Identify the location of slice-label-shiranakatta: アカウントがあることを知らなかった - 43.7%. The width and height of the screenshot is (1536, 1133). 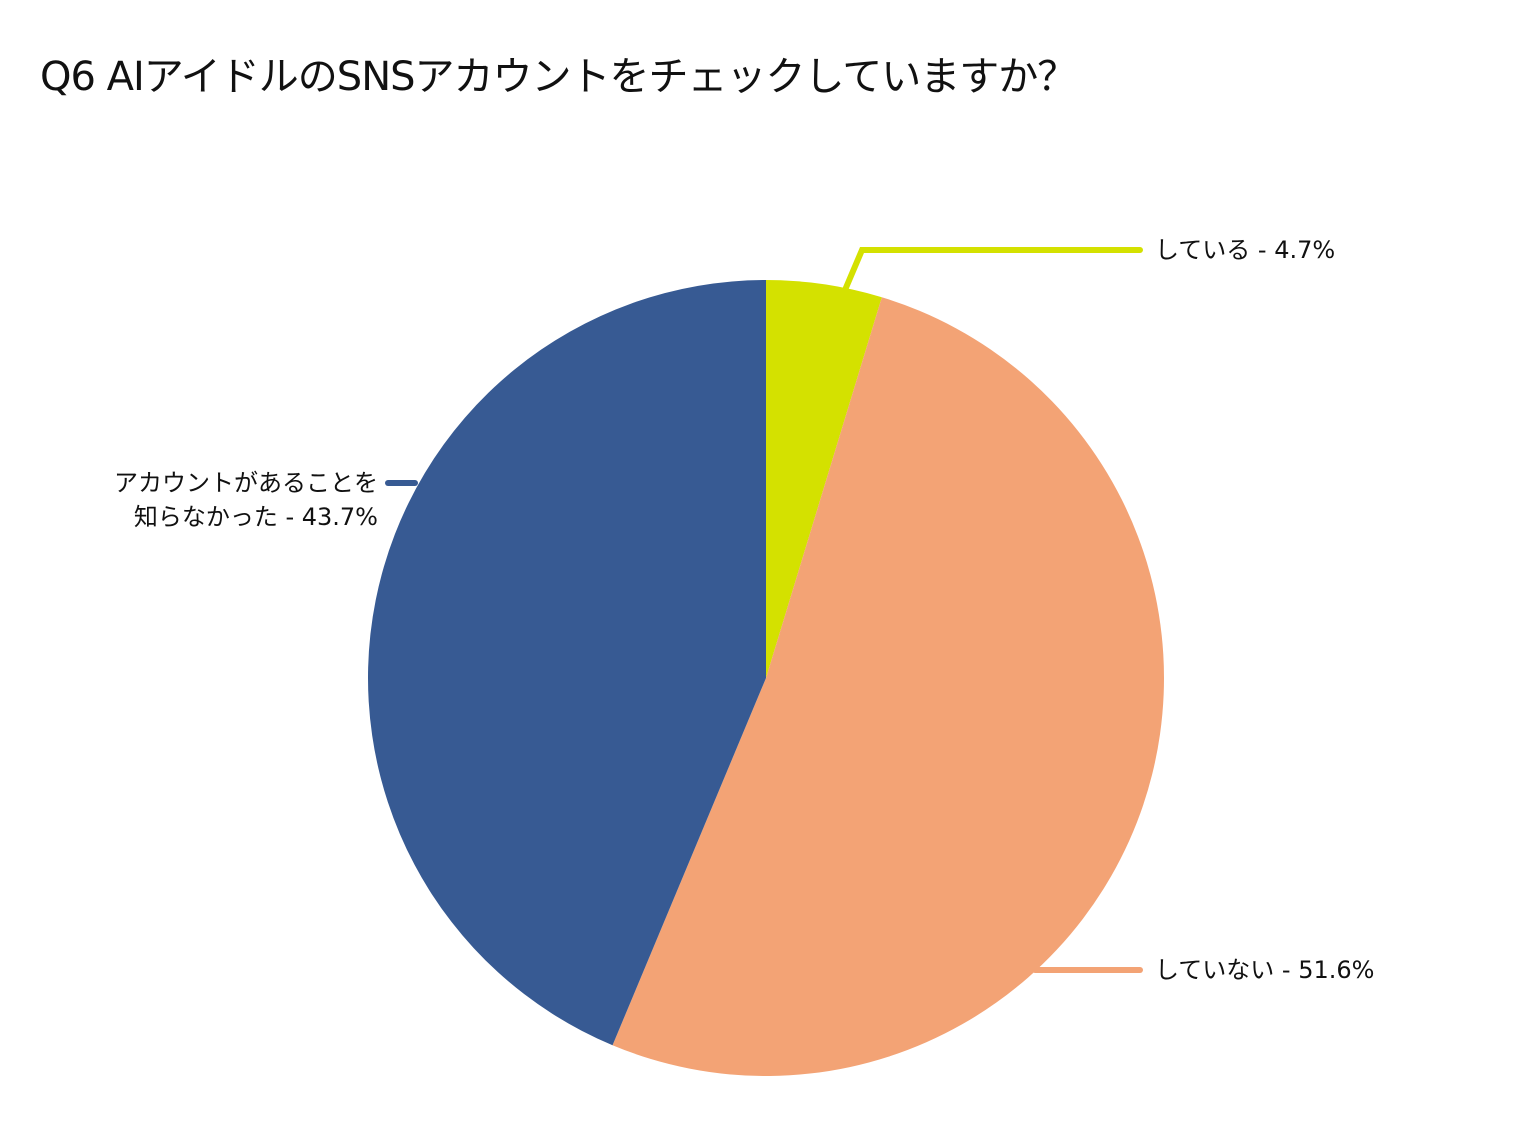
(246, 500).